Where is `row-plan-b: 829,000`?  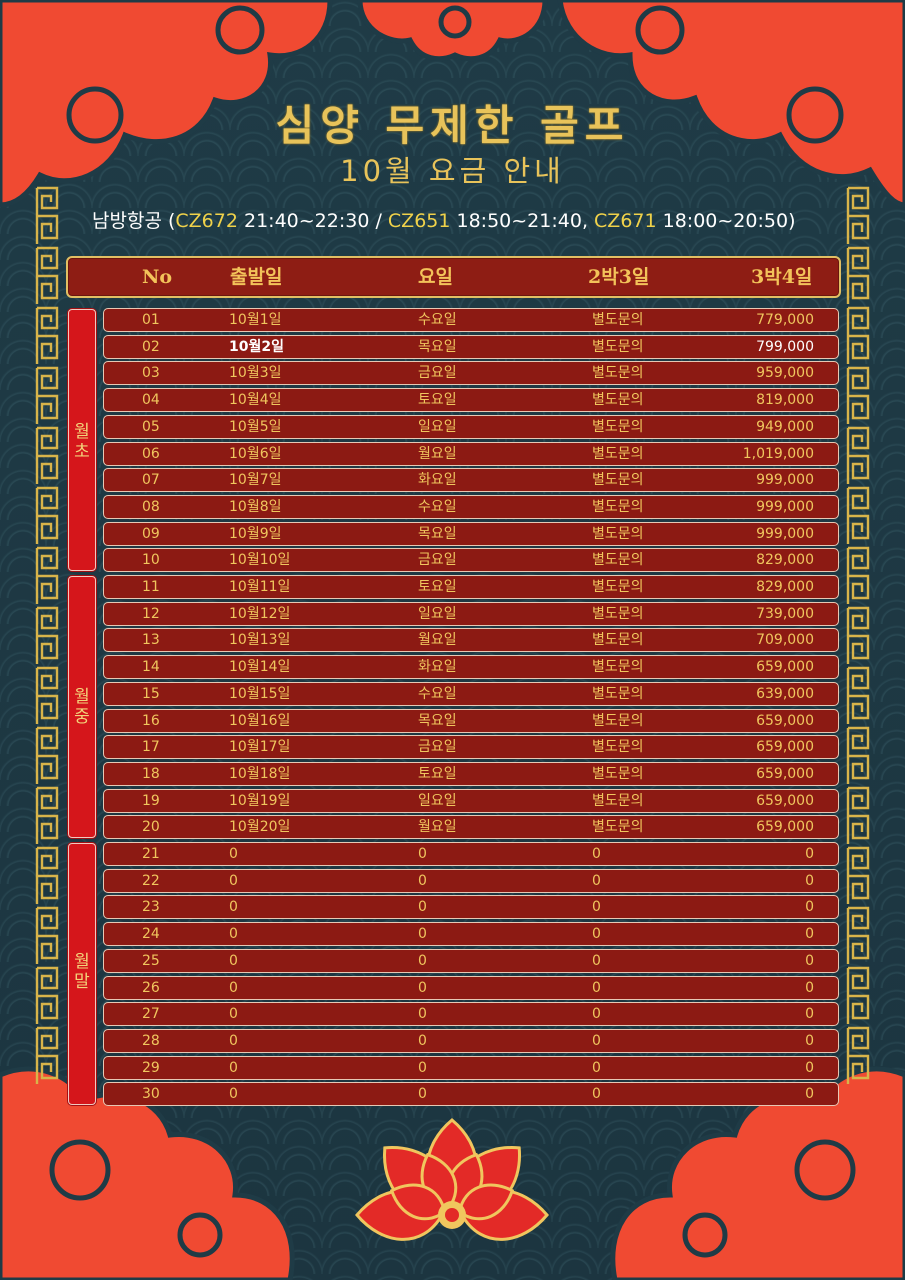 row-plan-b: 829,000 is located at coordinates (785, 587).